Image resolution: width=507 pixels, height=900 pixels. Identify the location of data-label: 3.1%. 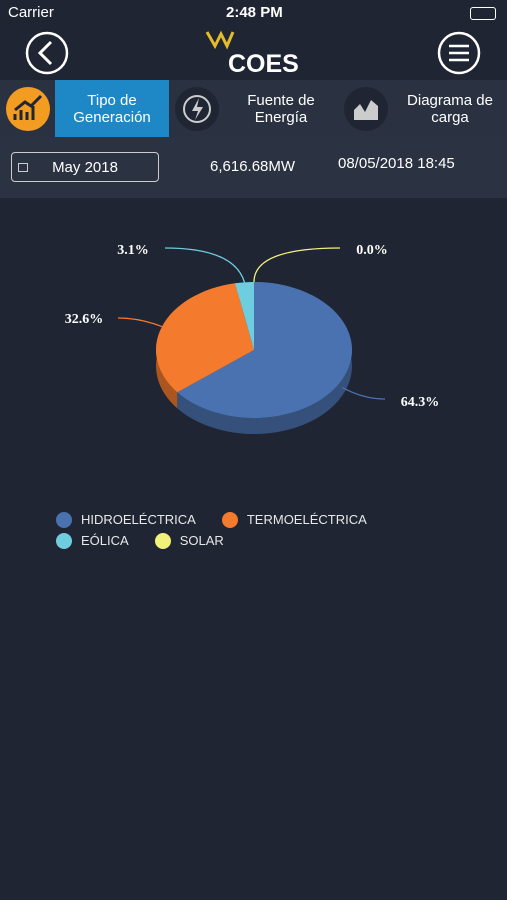
(133, 250).